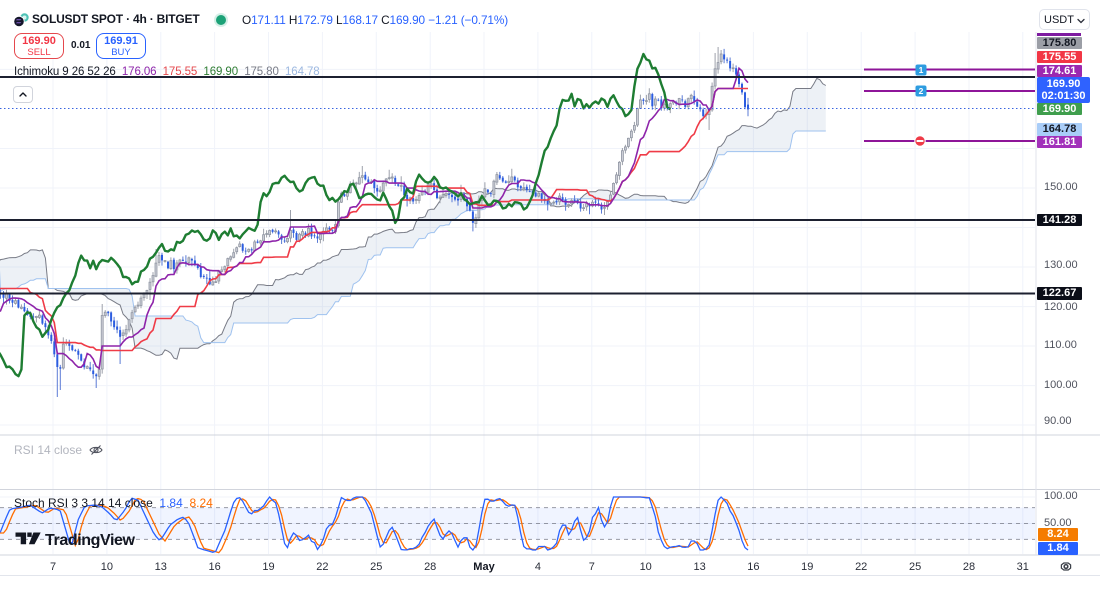 This screenshot has height=589, width=1100. Describe the element at coordinates (484, 567) in the screenshot. I see `svg-text: May` at that location.